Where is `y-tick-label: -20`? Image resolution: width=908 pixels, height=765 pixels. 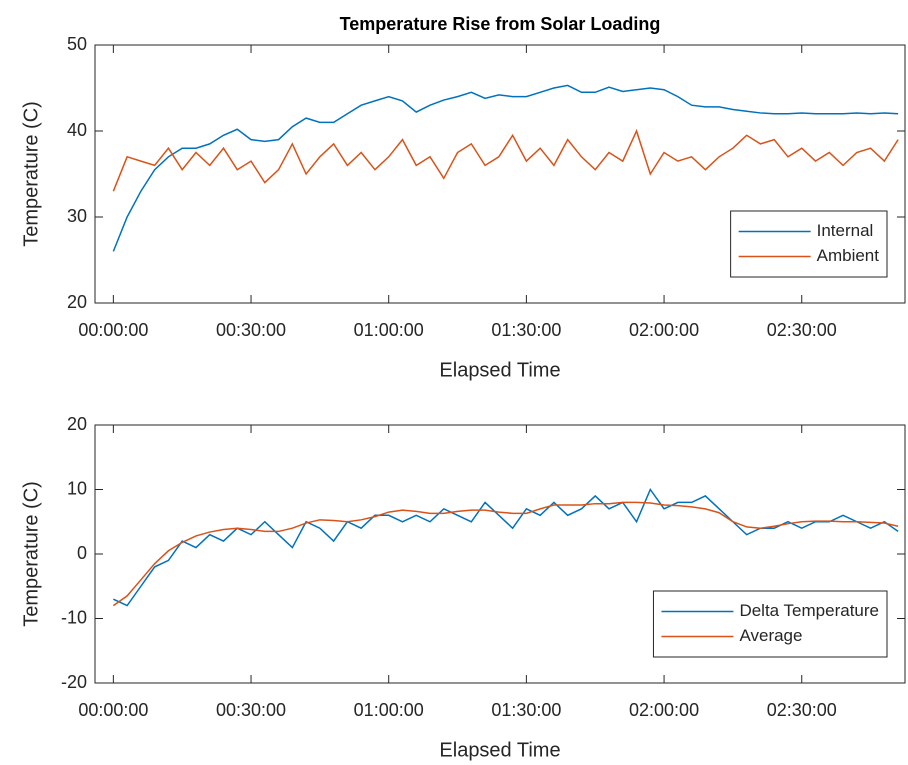
y-tick-label: -20 is located at coordinates (74, 682).